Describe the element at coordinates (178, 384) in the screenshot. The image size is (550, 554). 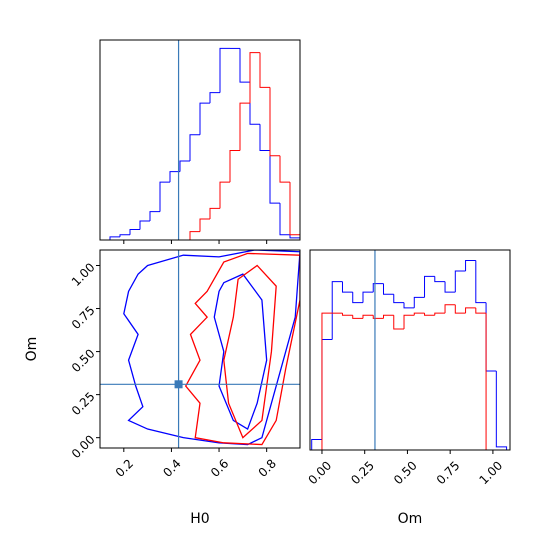
I see `truth-point` at that location.